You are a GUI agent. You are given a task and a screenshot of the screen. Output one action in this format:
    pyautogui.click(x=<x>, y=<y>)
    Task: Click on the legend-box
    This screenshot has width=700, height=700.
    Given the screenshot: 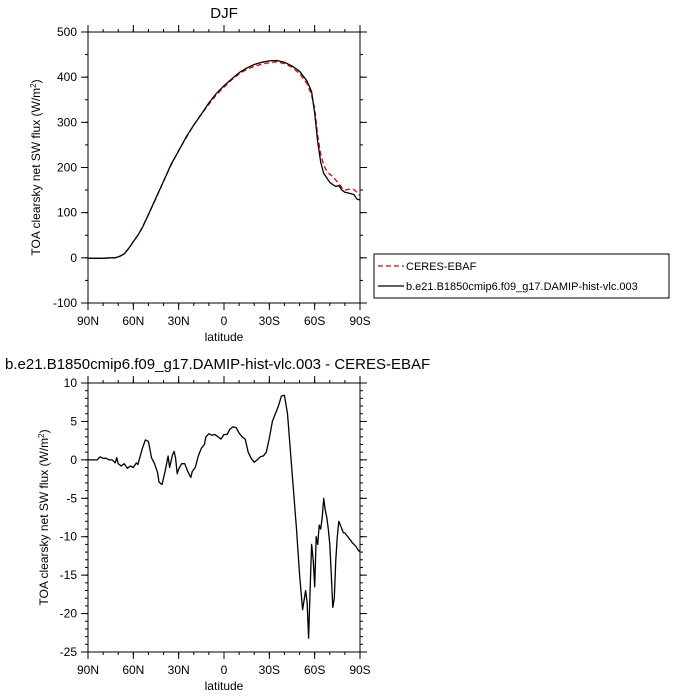 What is the action you would take?
    pyautogui.click(x=521, y=276)
    